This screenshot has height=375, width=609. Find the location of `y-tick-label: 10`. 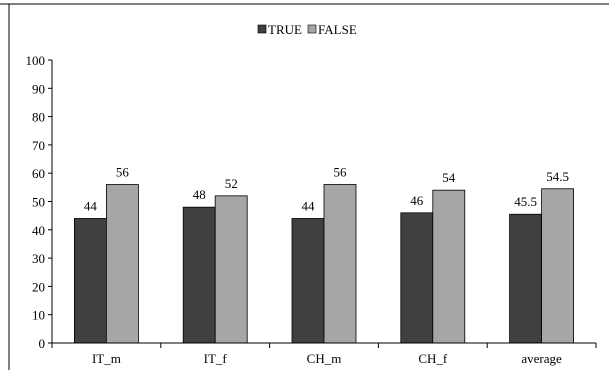

y-tick-label: 10 is located at coordinates (38, 315).